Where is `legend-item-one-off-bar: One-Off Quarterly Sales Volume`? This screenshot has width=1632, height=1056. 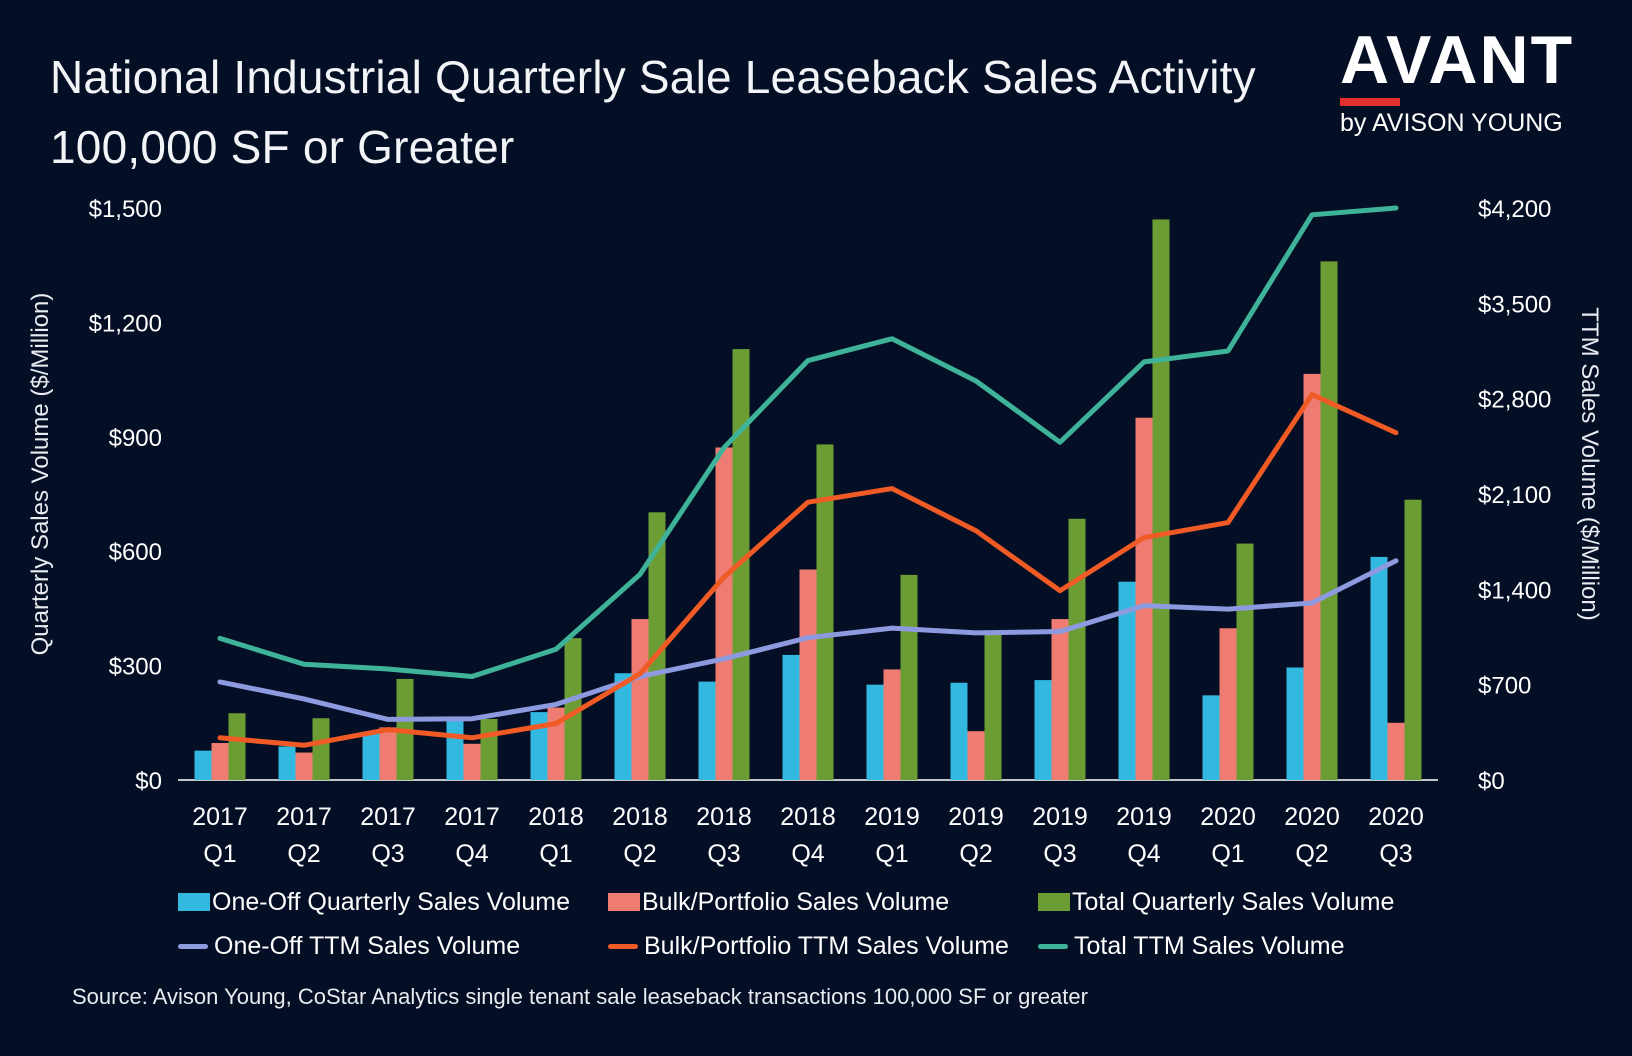
legend-item-one-off-bar: One-Off Quarterly Sales Volume is located at coordinates (393, 902).